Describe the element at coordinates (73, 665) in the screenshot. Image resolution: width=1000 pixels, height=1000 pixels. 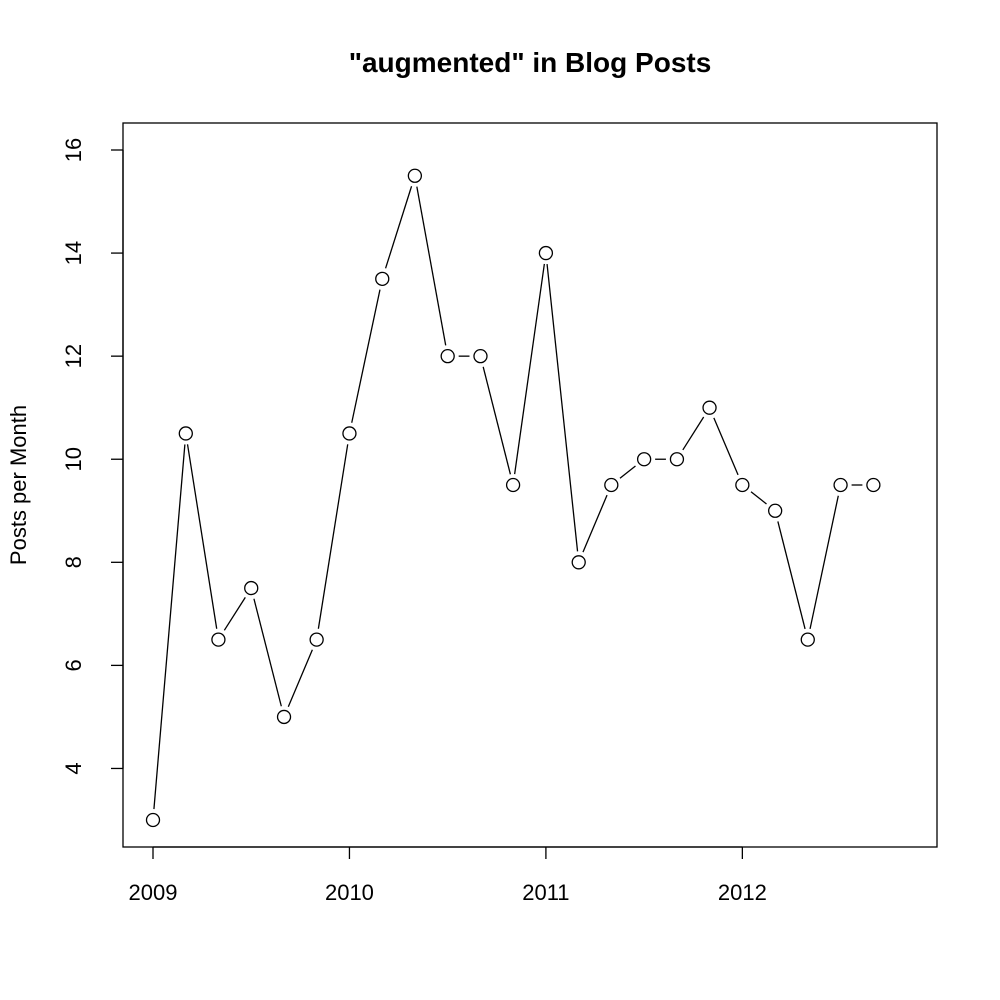
I see `y-tick-label: 6` at that location.